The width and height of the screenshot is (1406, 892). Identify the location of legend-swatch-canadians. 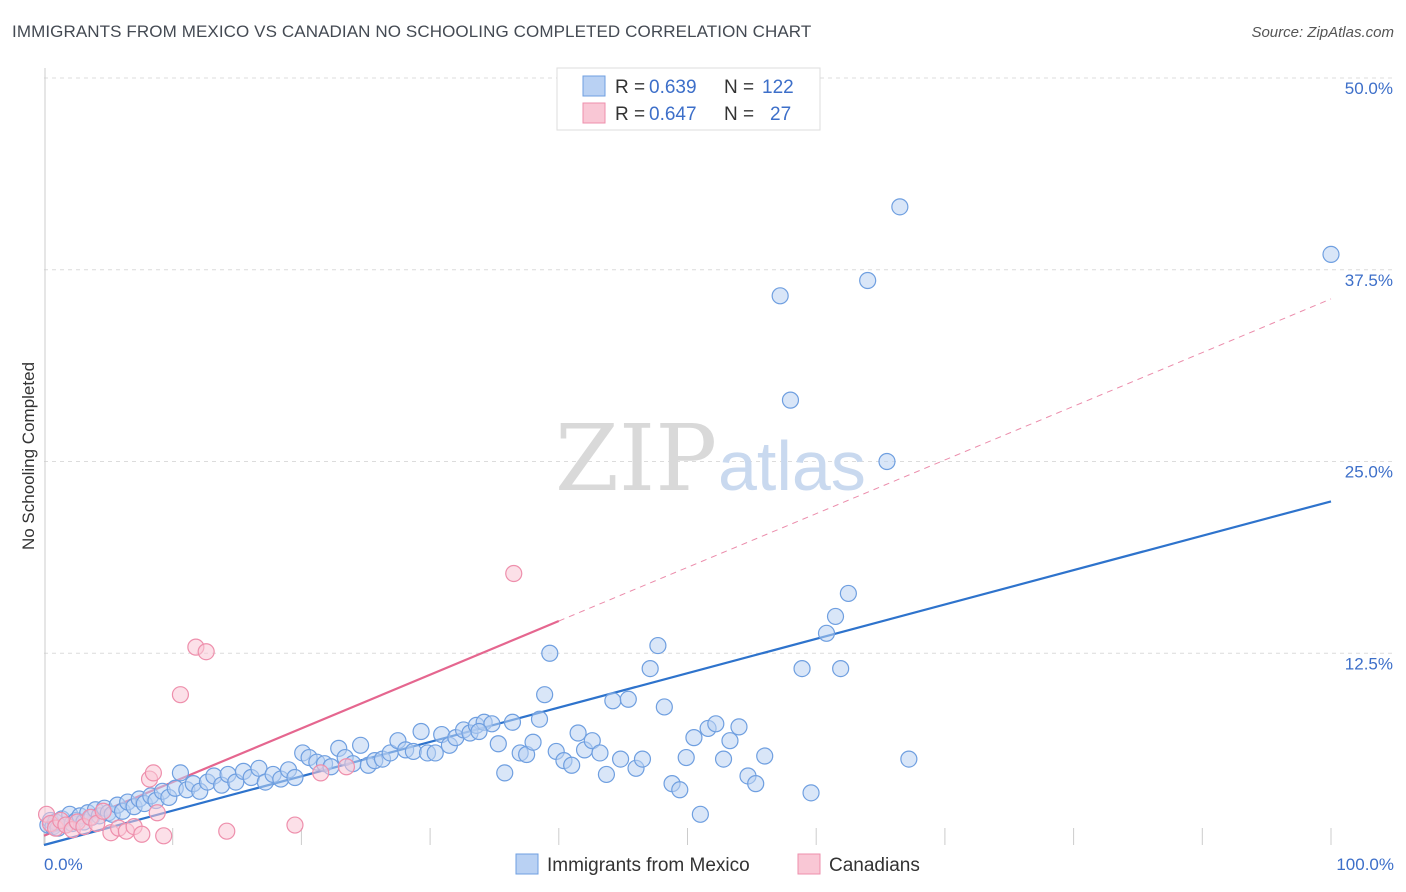
(594, 113).